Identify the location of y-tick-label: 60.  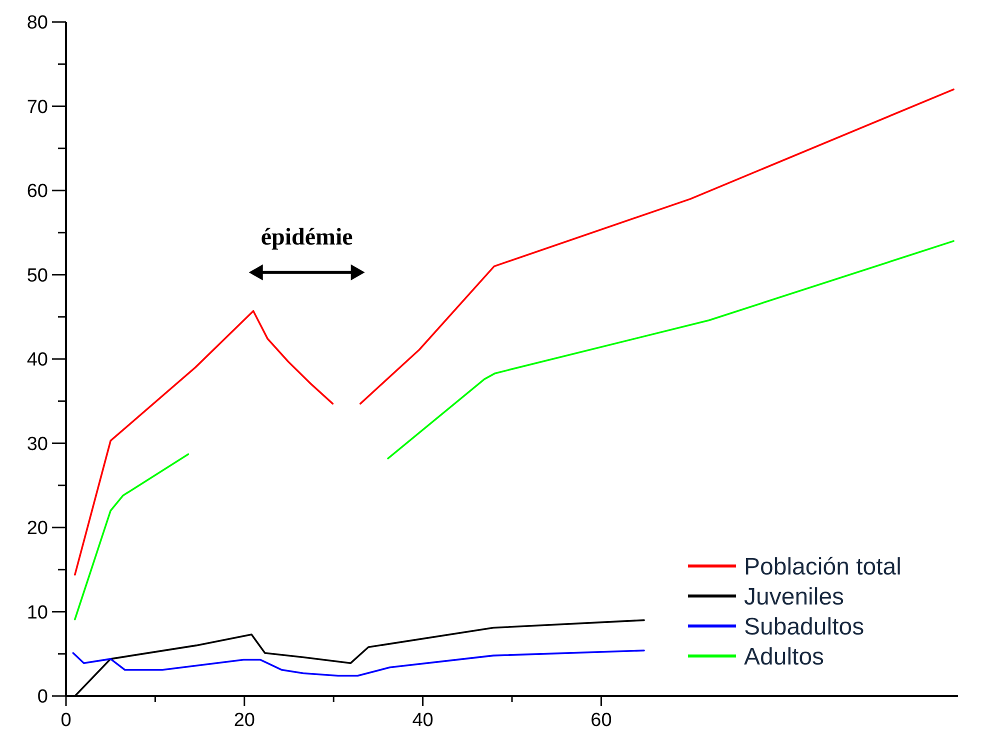
(37, 191).